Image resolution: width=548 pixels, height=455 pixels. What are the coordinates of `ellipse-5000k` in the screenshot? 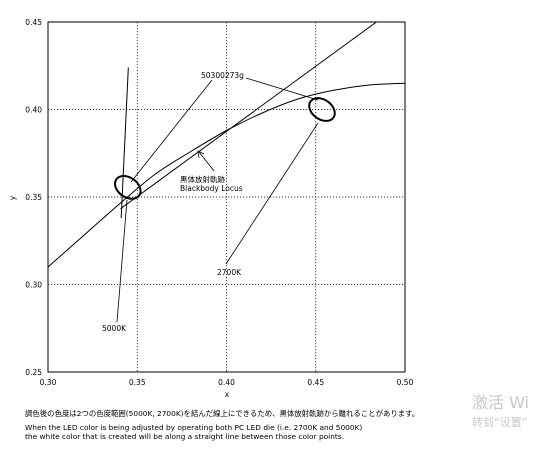 It's located at (128, 187).